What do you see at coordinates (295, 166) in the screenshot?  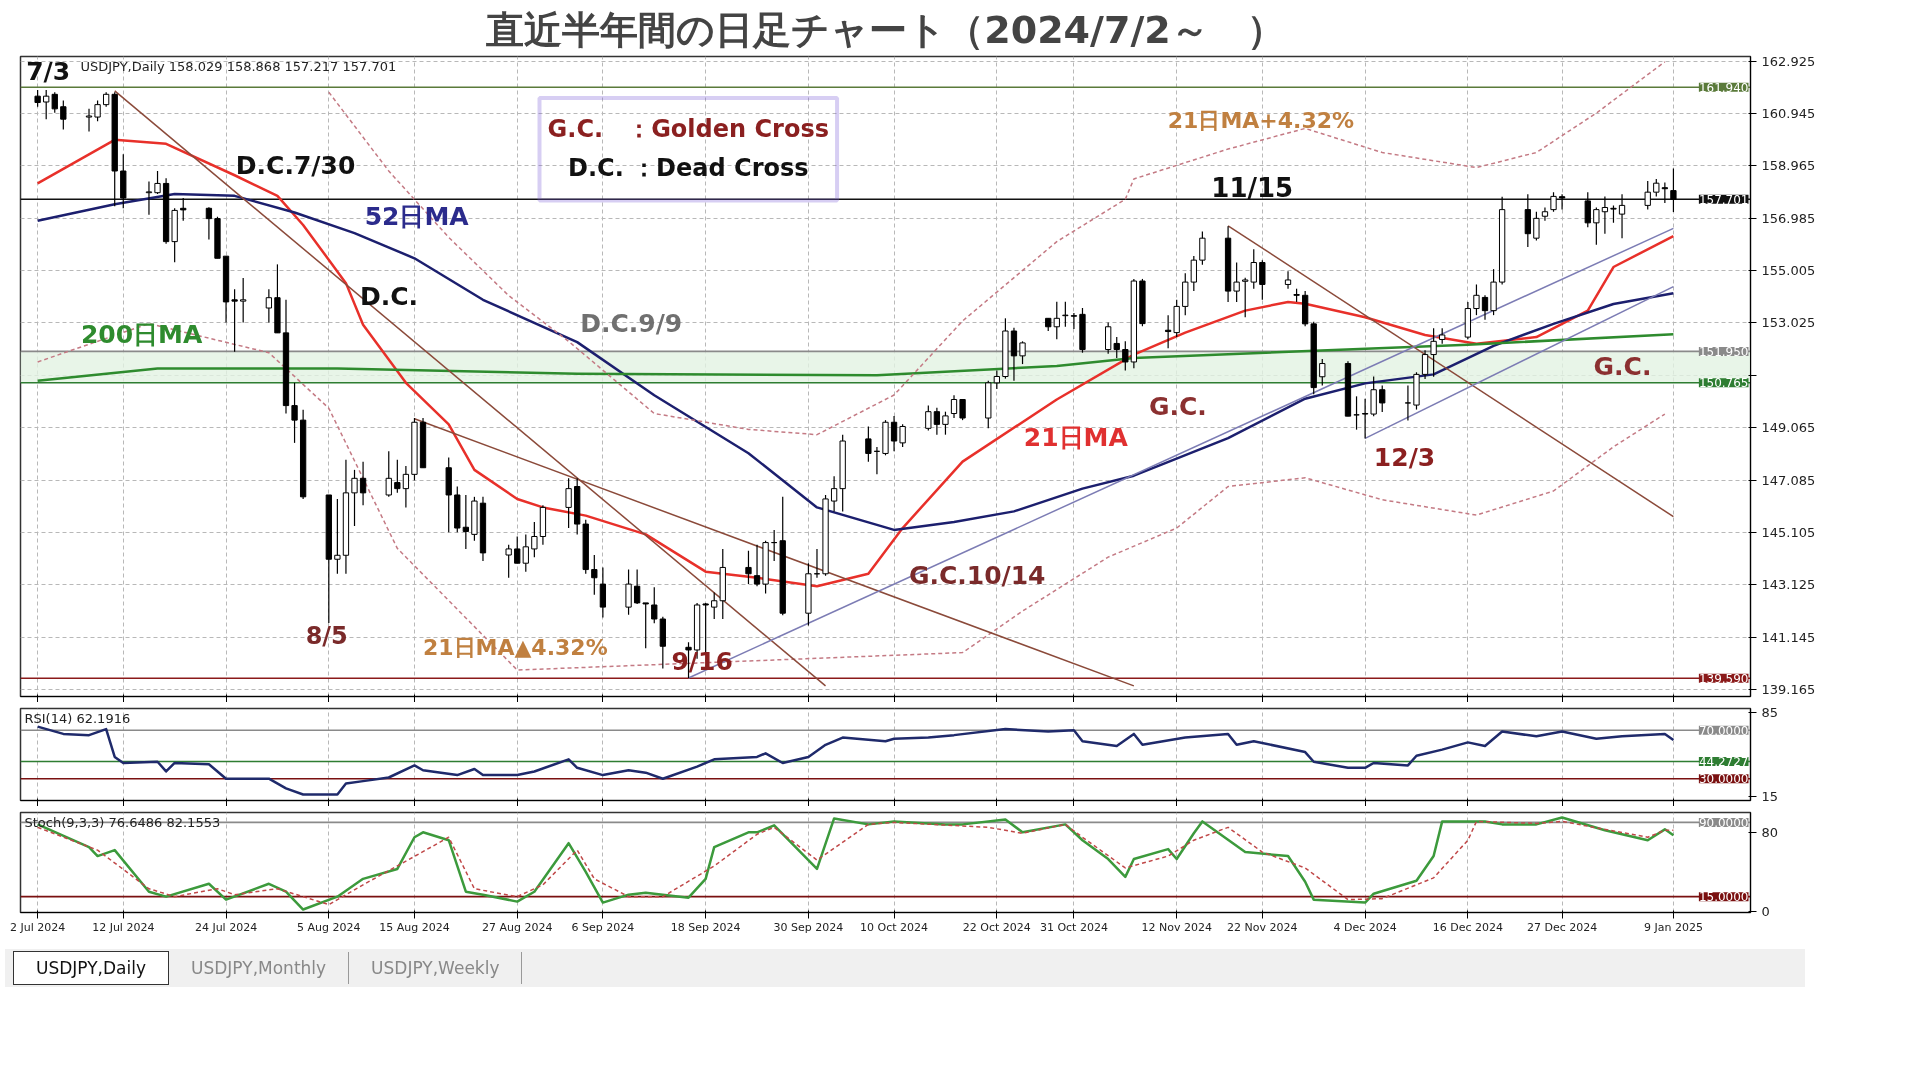 I see `annotation: D.C.7/30` at bounding box center [295, 166].